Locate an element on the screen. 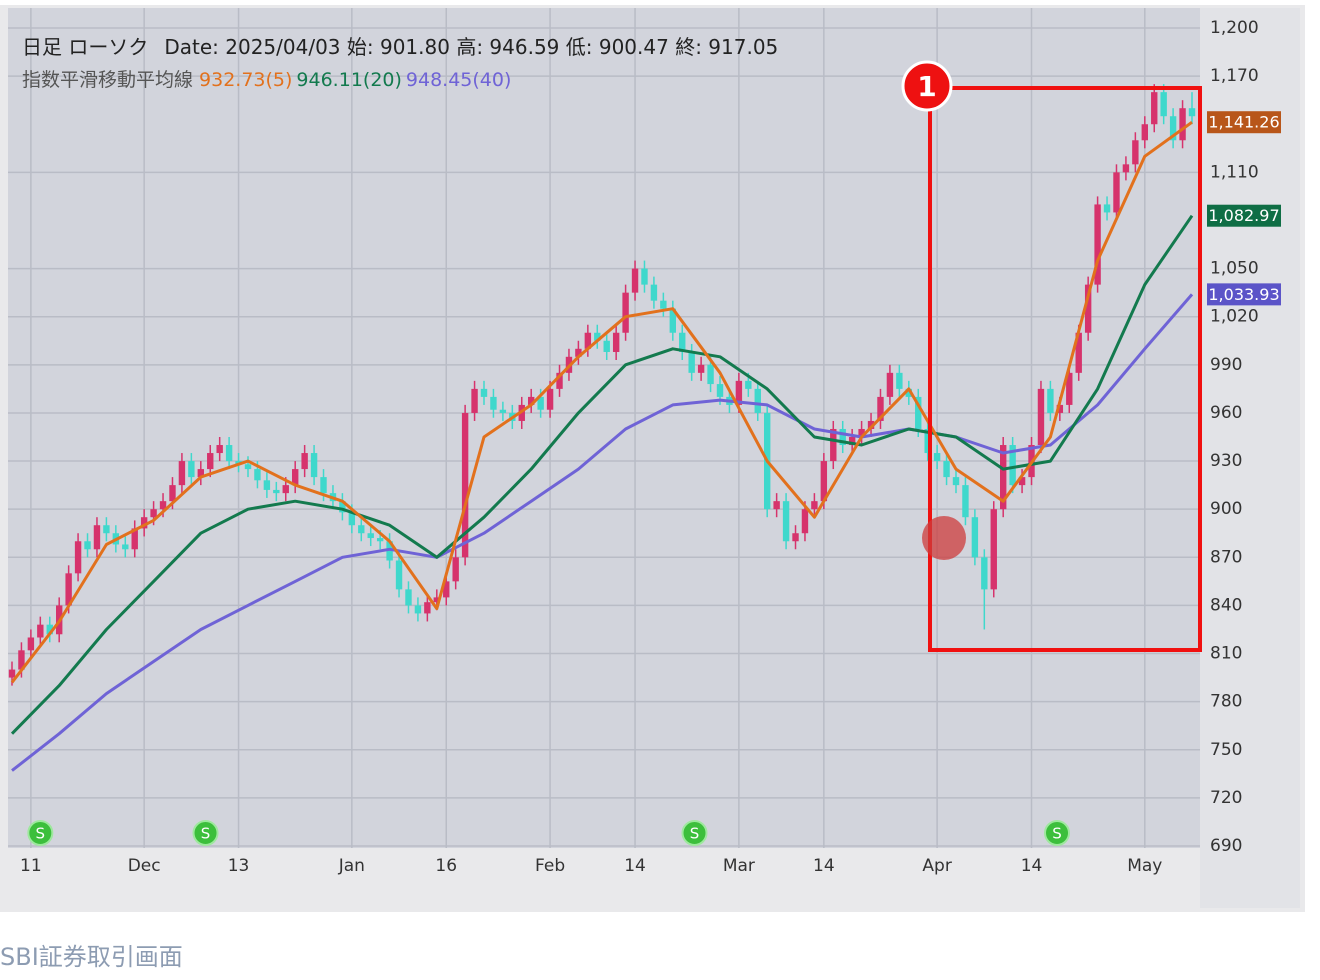 Image resolution: width=1320 pixels, height=980 pixels. price-label: 1,033.93 is located at coordinates (1243, 294).